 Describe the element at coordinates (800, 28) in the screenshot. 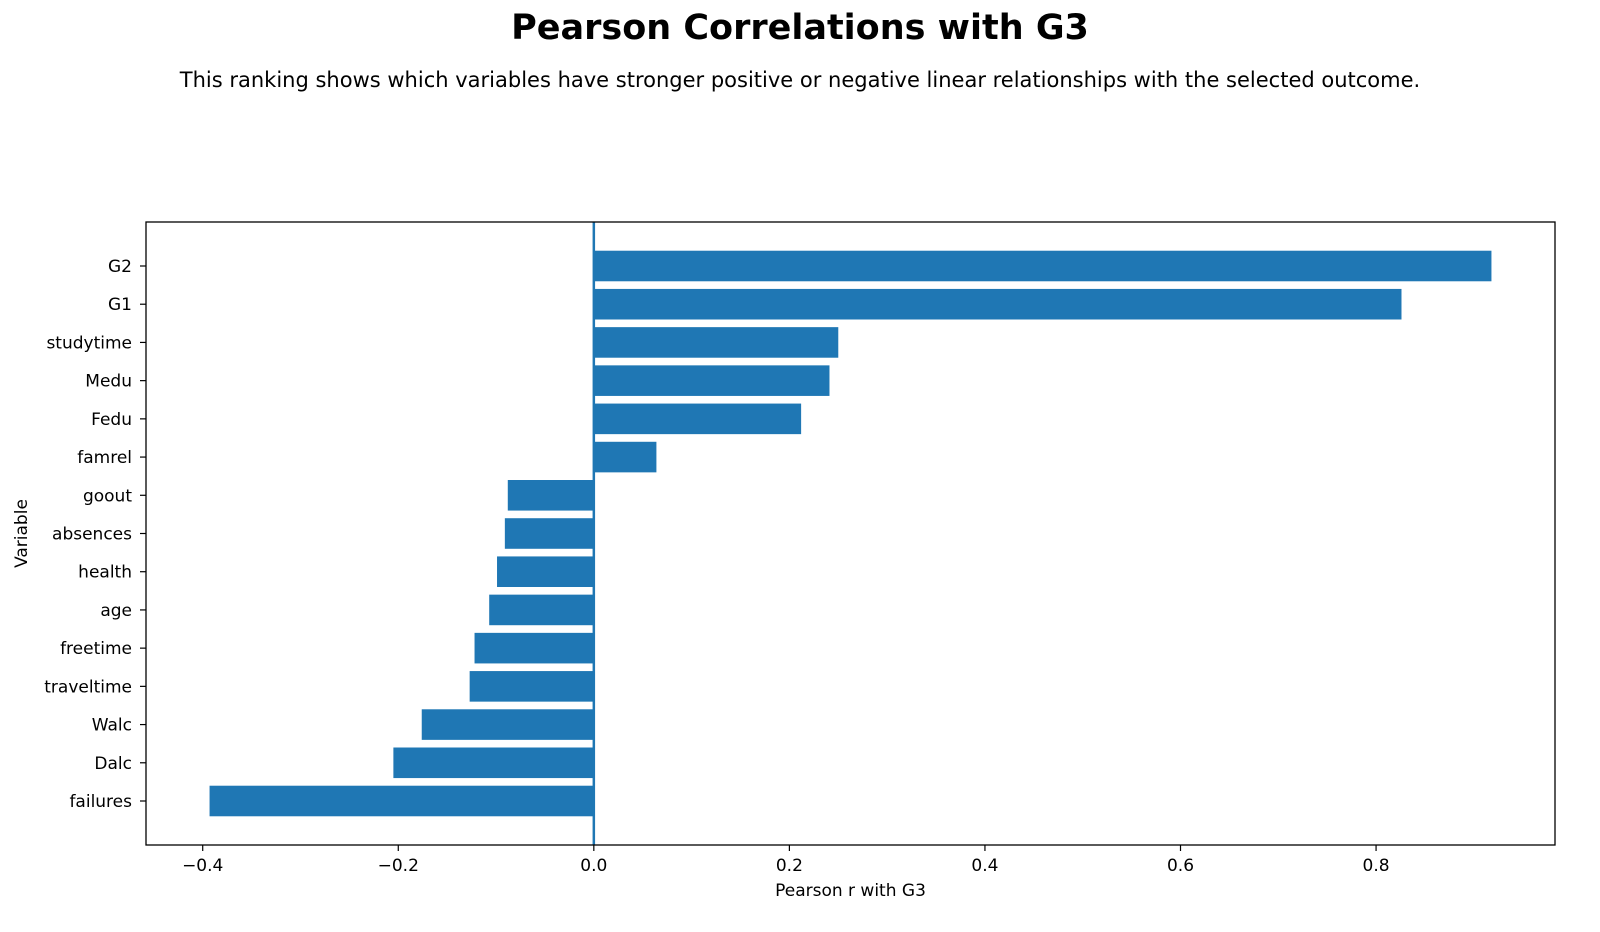

I see `chart-title: Pearson Correlations with G3` at that location.